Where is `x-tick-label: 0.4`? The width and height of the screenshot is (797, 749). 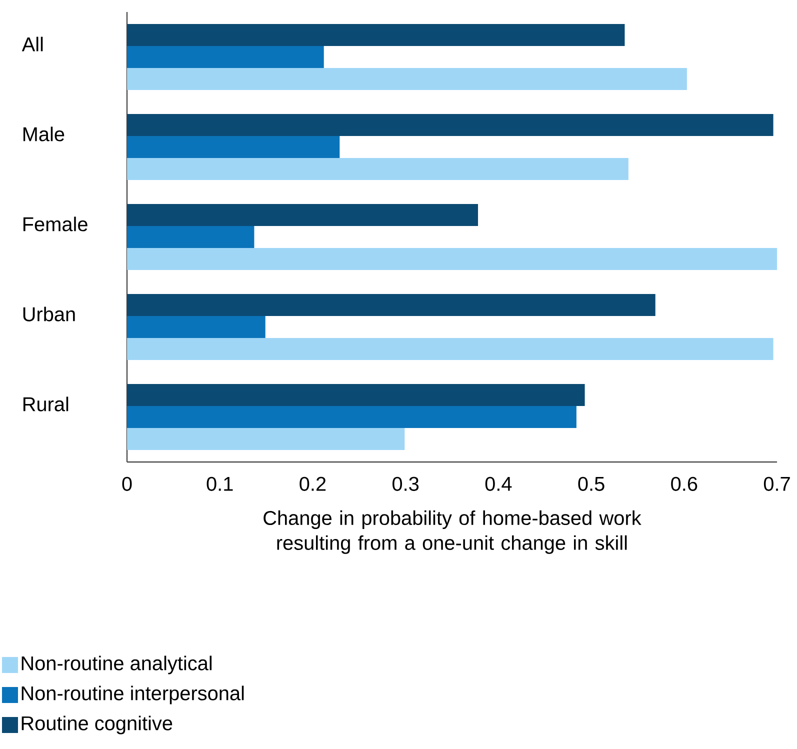 x-tick-label: 0.4 is located at coordinates (498, 483).